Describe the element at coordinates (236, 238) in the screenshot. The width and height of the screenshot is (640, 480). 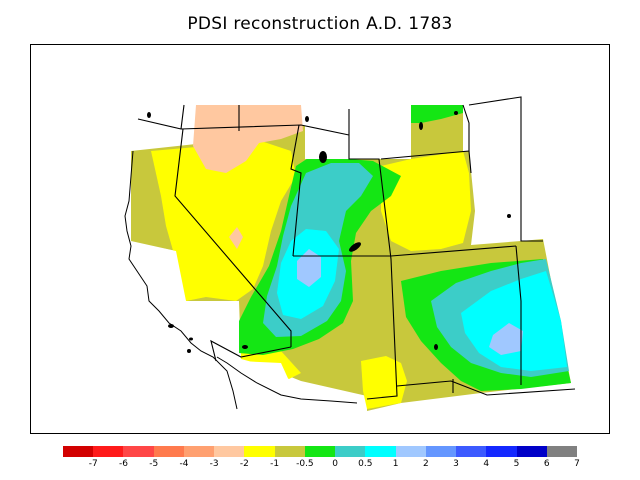
I see `pdsi-orange-small` at that location.